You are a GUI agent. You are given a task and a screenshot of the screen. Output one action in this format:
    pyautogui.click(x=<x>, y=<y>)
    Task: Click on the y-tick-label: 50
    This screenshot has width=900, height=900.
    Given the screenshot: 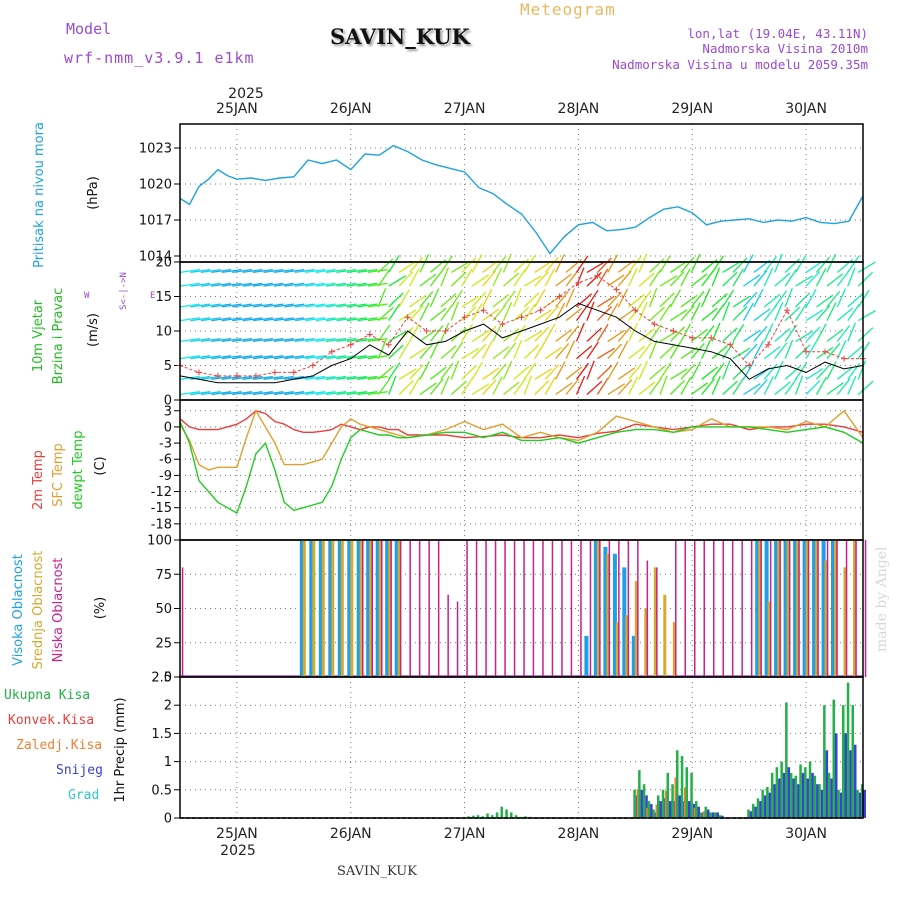 What is the action you would take?
    pyautogui.click(x=163, y=609)
    